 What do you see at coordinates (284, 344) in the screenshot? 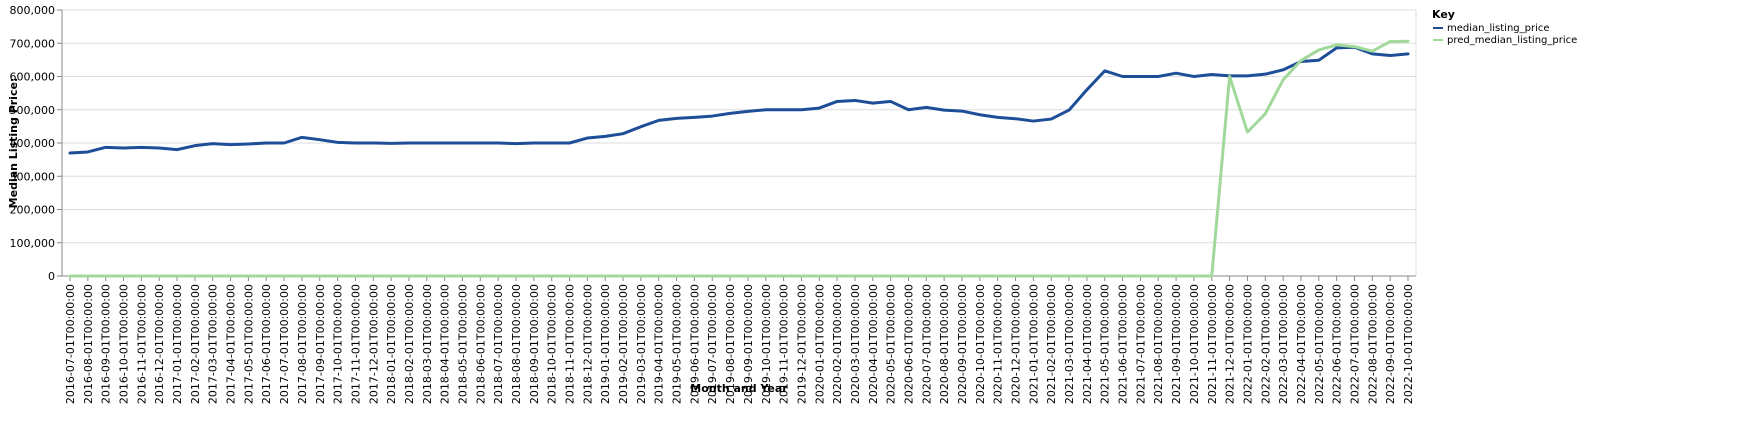
I see `x-tick-label: 2017-07-01T00:00:00` at bounding box center [284, 344].